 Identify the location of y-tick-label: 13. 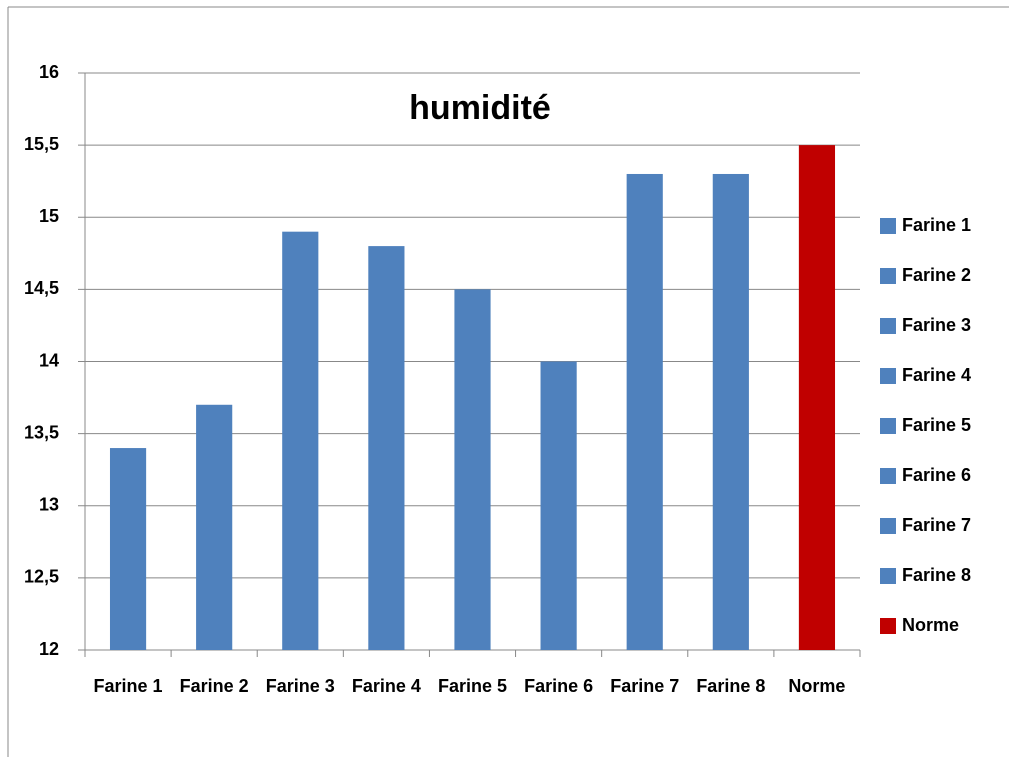
(49, 505).